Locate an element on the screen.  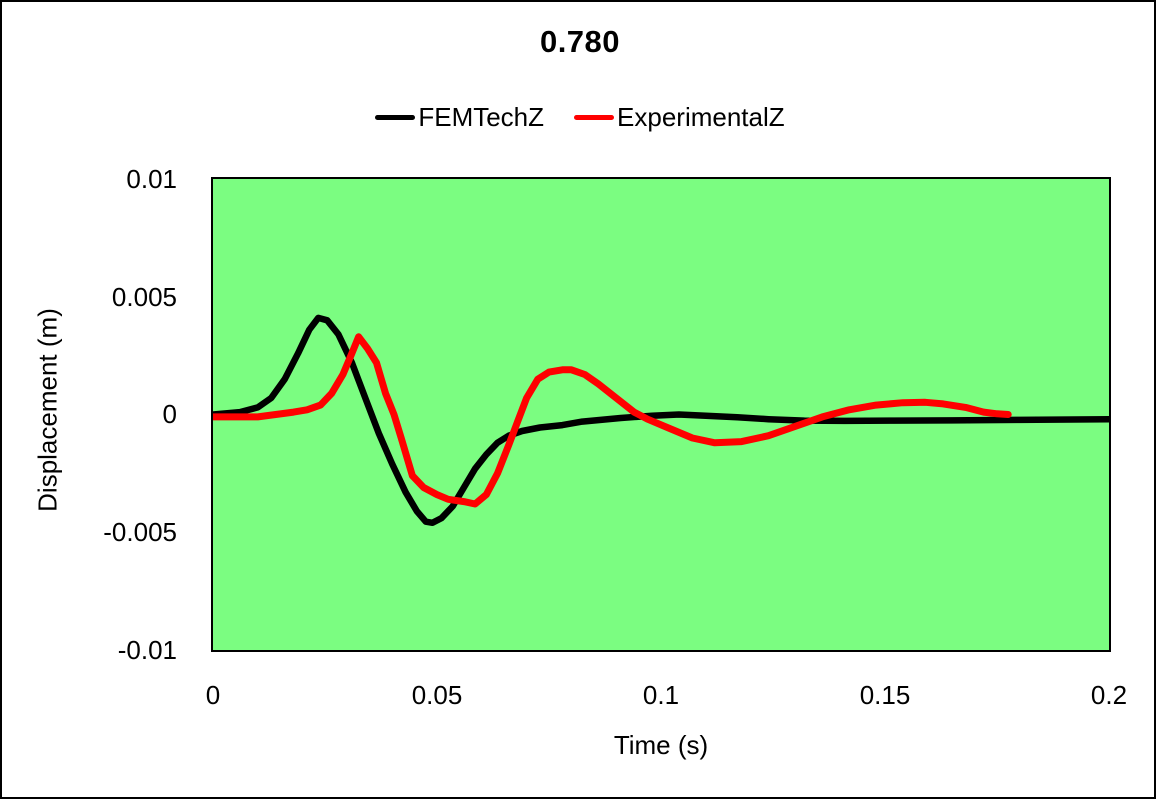
y-tick-label: -0.01 is located at coordinates (147, 650).